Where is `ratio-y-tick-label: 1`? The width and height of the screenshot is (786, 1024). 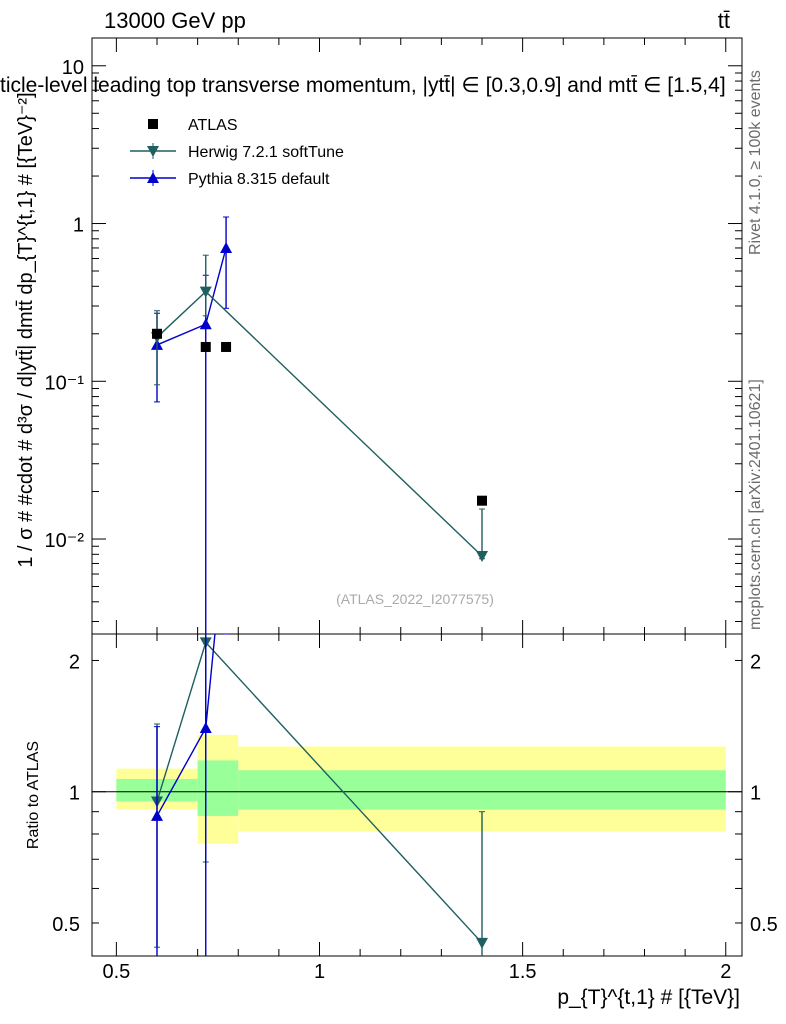 ratio-y-tick-label: 1 is located at coordinates (74, 794).